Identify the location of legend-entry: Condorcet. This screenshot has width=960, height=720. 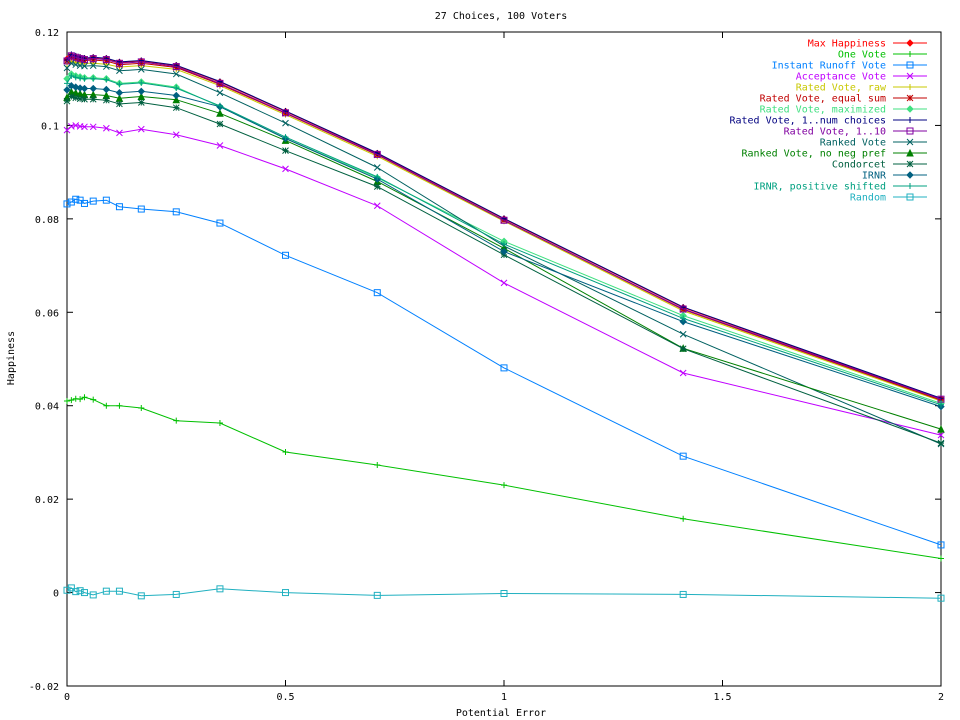
(879, 165).